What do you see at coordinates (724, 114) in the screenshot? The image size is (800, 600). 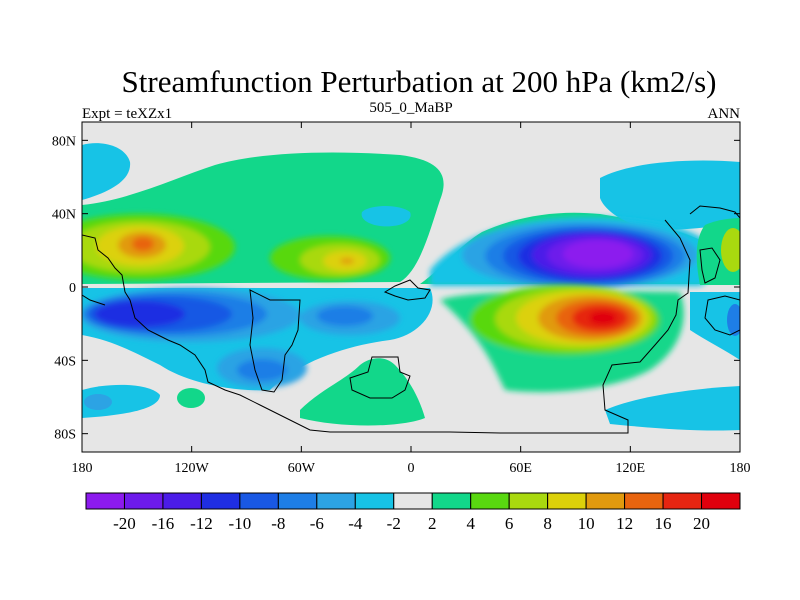 I see `season-label: ANN` at bounding box center [724, 114].